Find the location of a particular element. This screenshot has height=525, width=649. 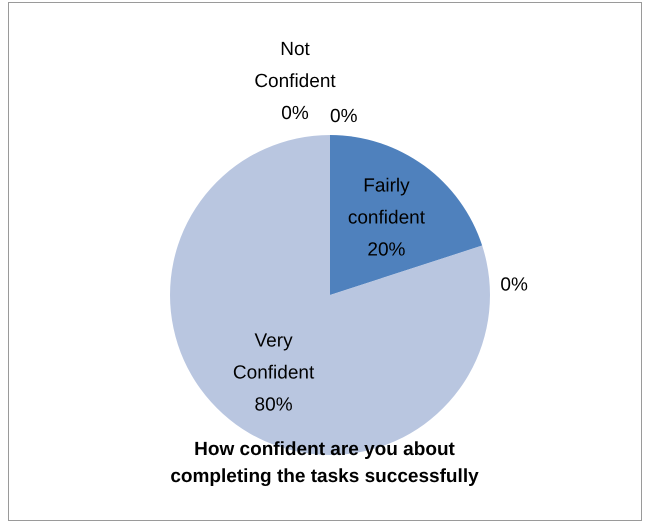

data-label: 20% is located at coordinates (386, 249).